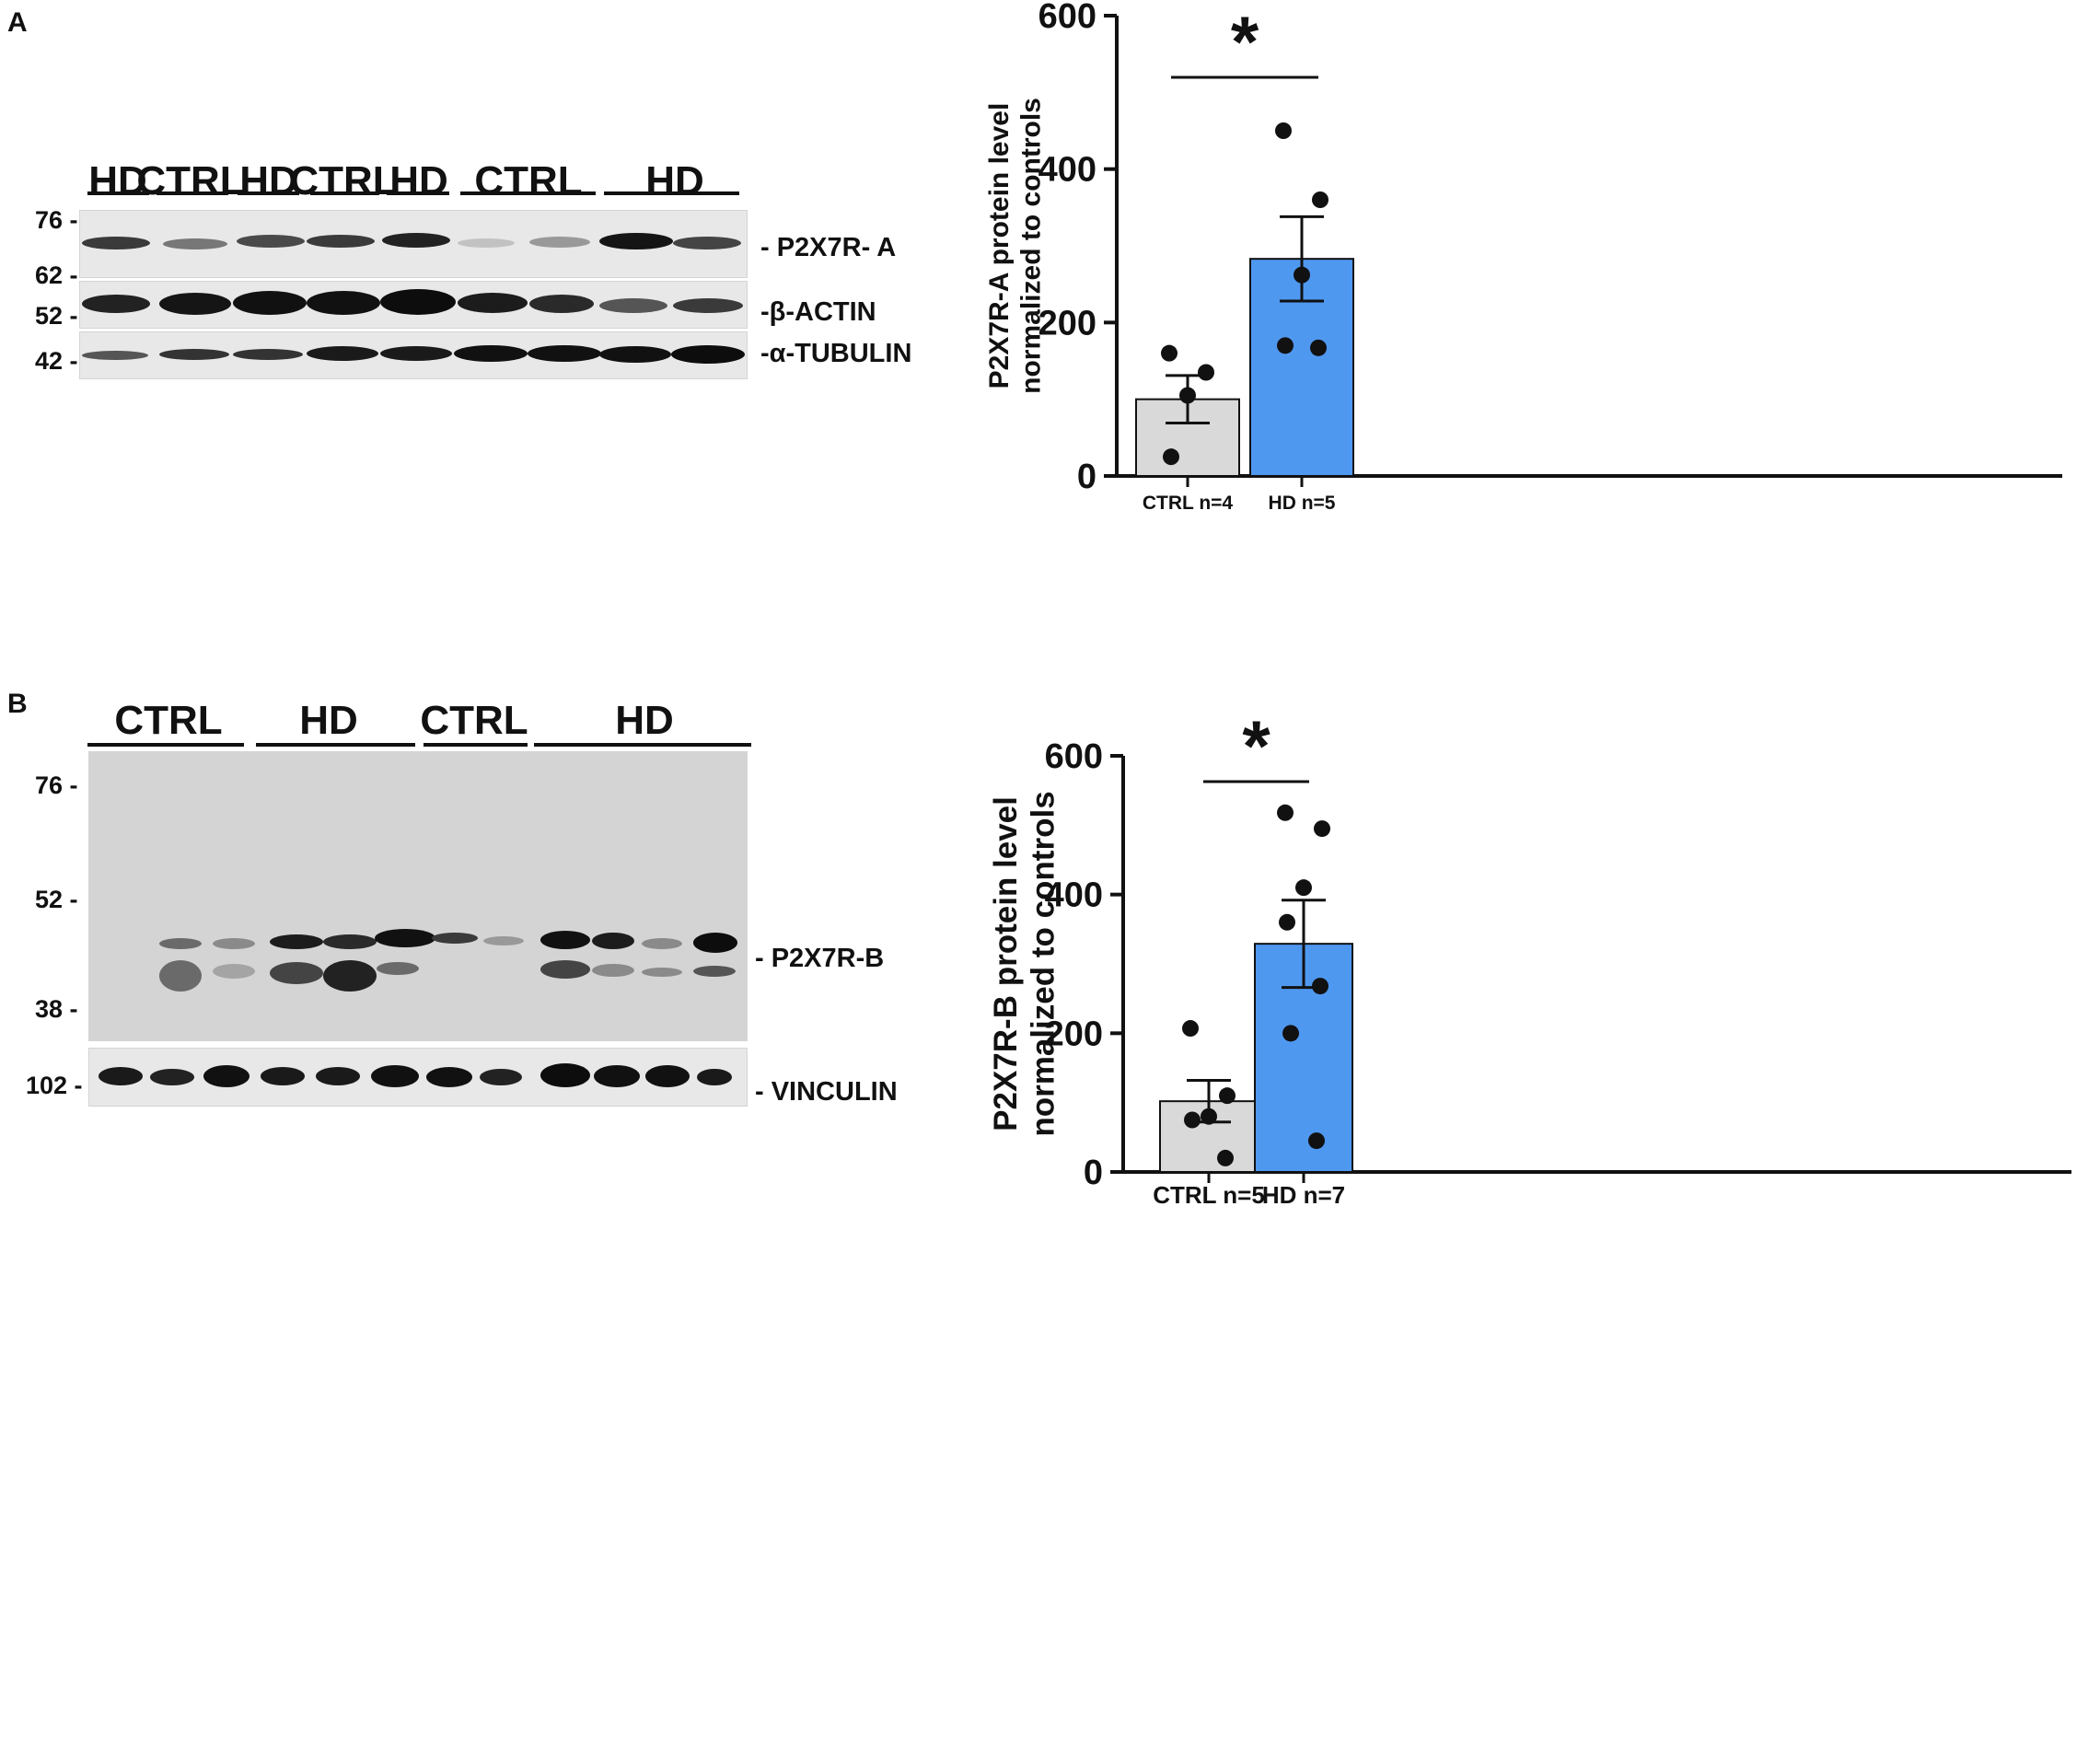 The height and width of the screenshot is (1763, 2100). Describe the element at coordinates (56, 316) in the screenshot. I see `mw-marker: 52 -` at that location.